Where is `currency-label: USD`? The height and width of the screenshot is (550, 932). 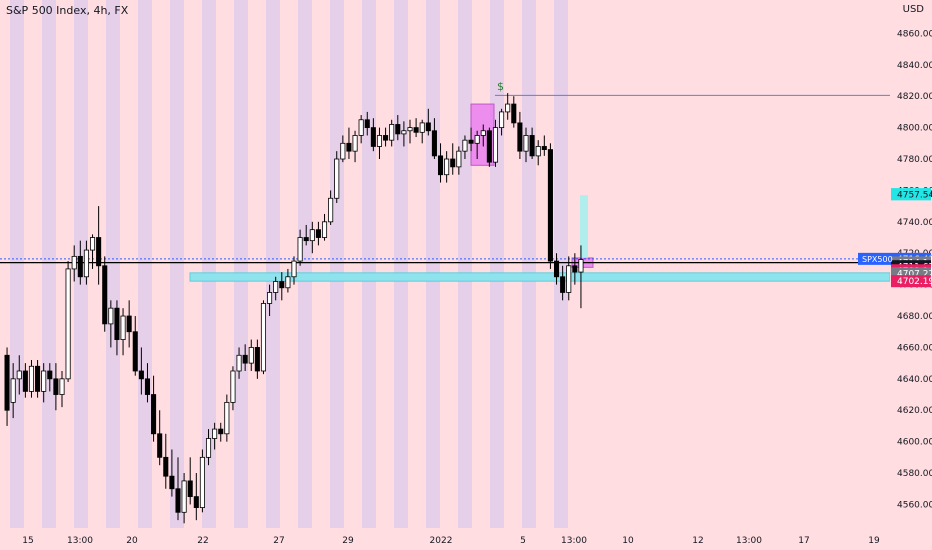 currency-label: USD is located at coordinates (913, 9).